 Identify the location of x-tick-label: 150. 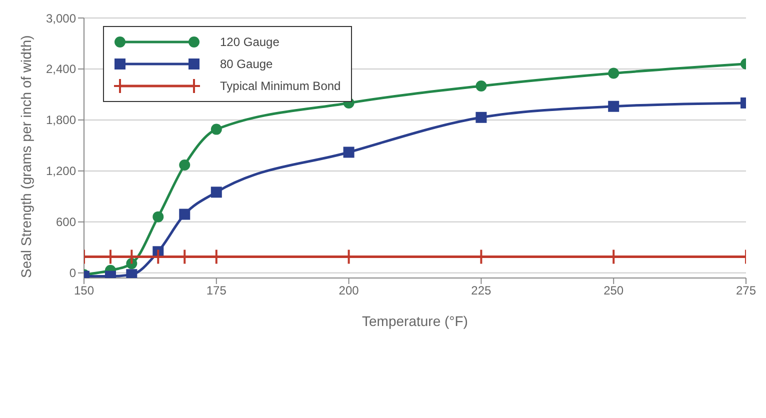
(84, 291).